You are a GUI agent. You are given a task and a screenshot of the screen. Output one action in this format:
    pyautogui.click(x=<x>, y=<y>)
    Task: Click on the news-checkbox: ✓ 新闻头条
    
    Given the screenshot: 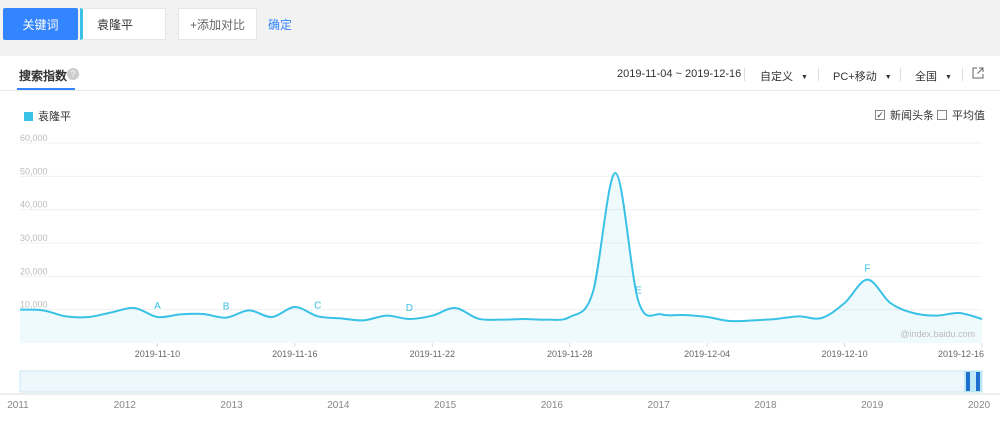 What is the action you would take?
    pyautogui.click(x=904, y=115)
    